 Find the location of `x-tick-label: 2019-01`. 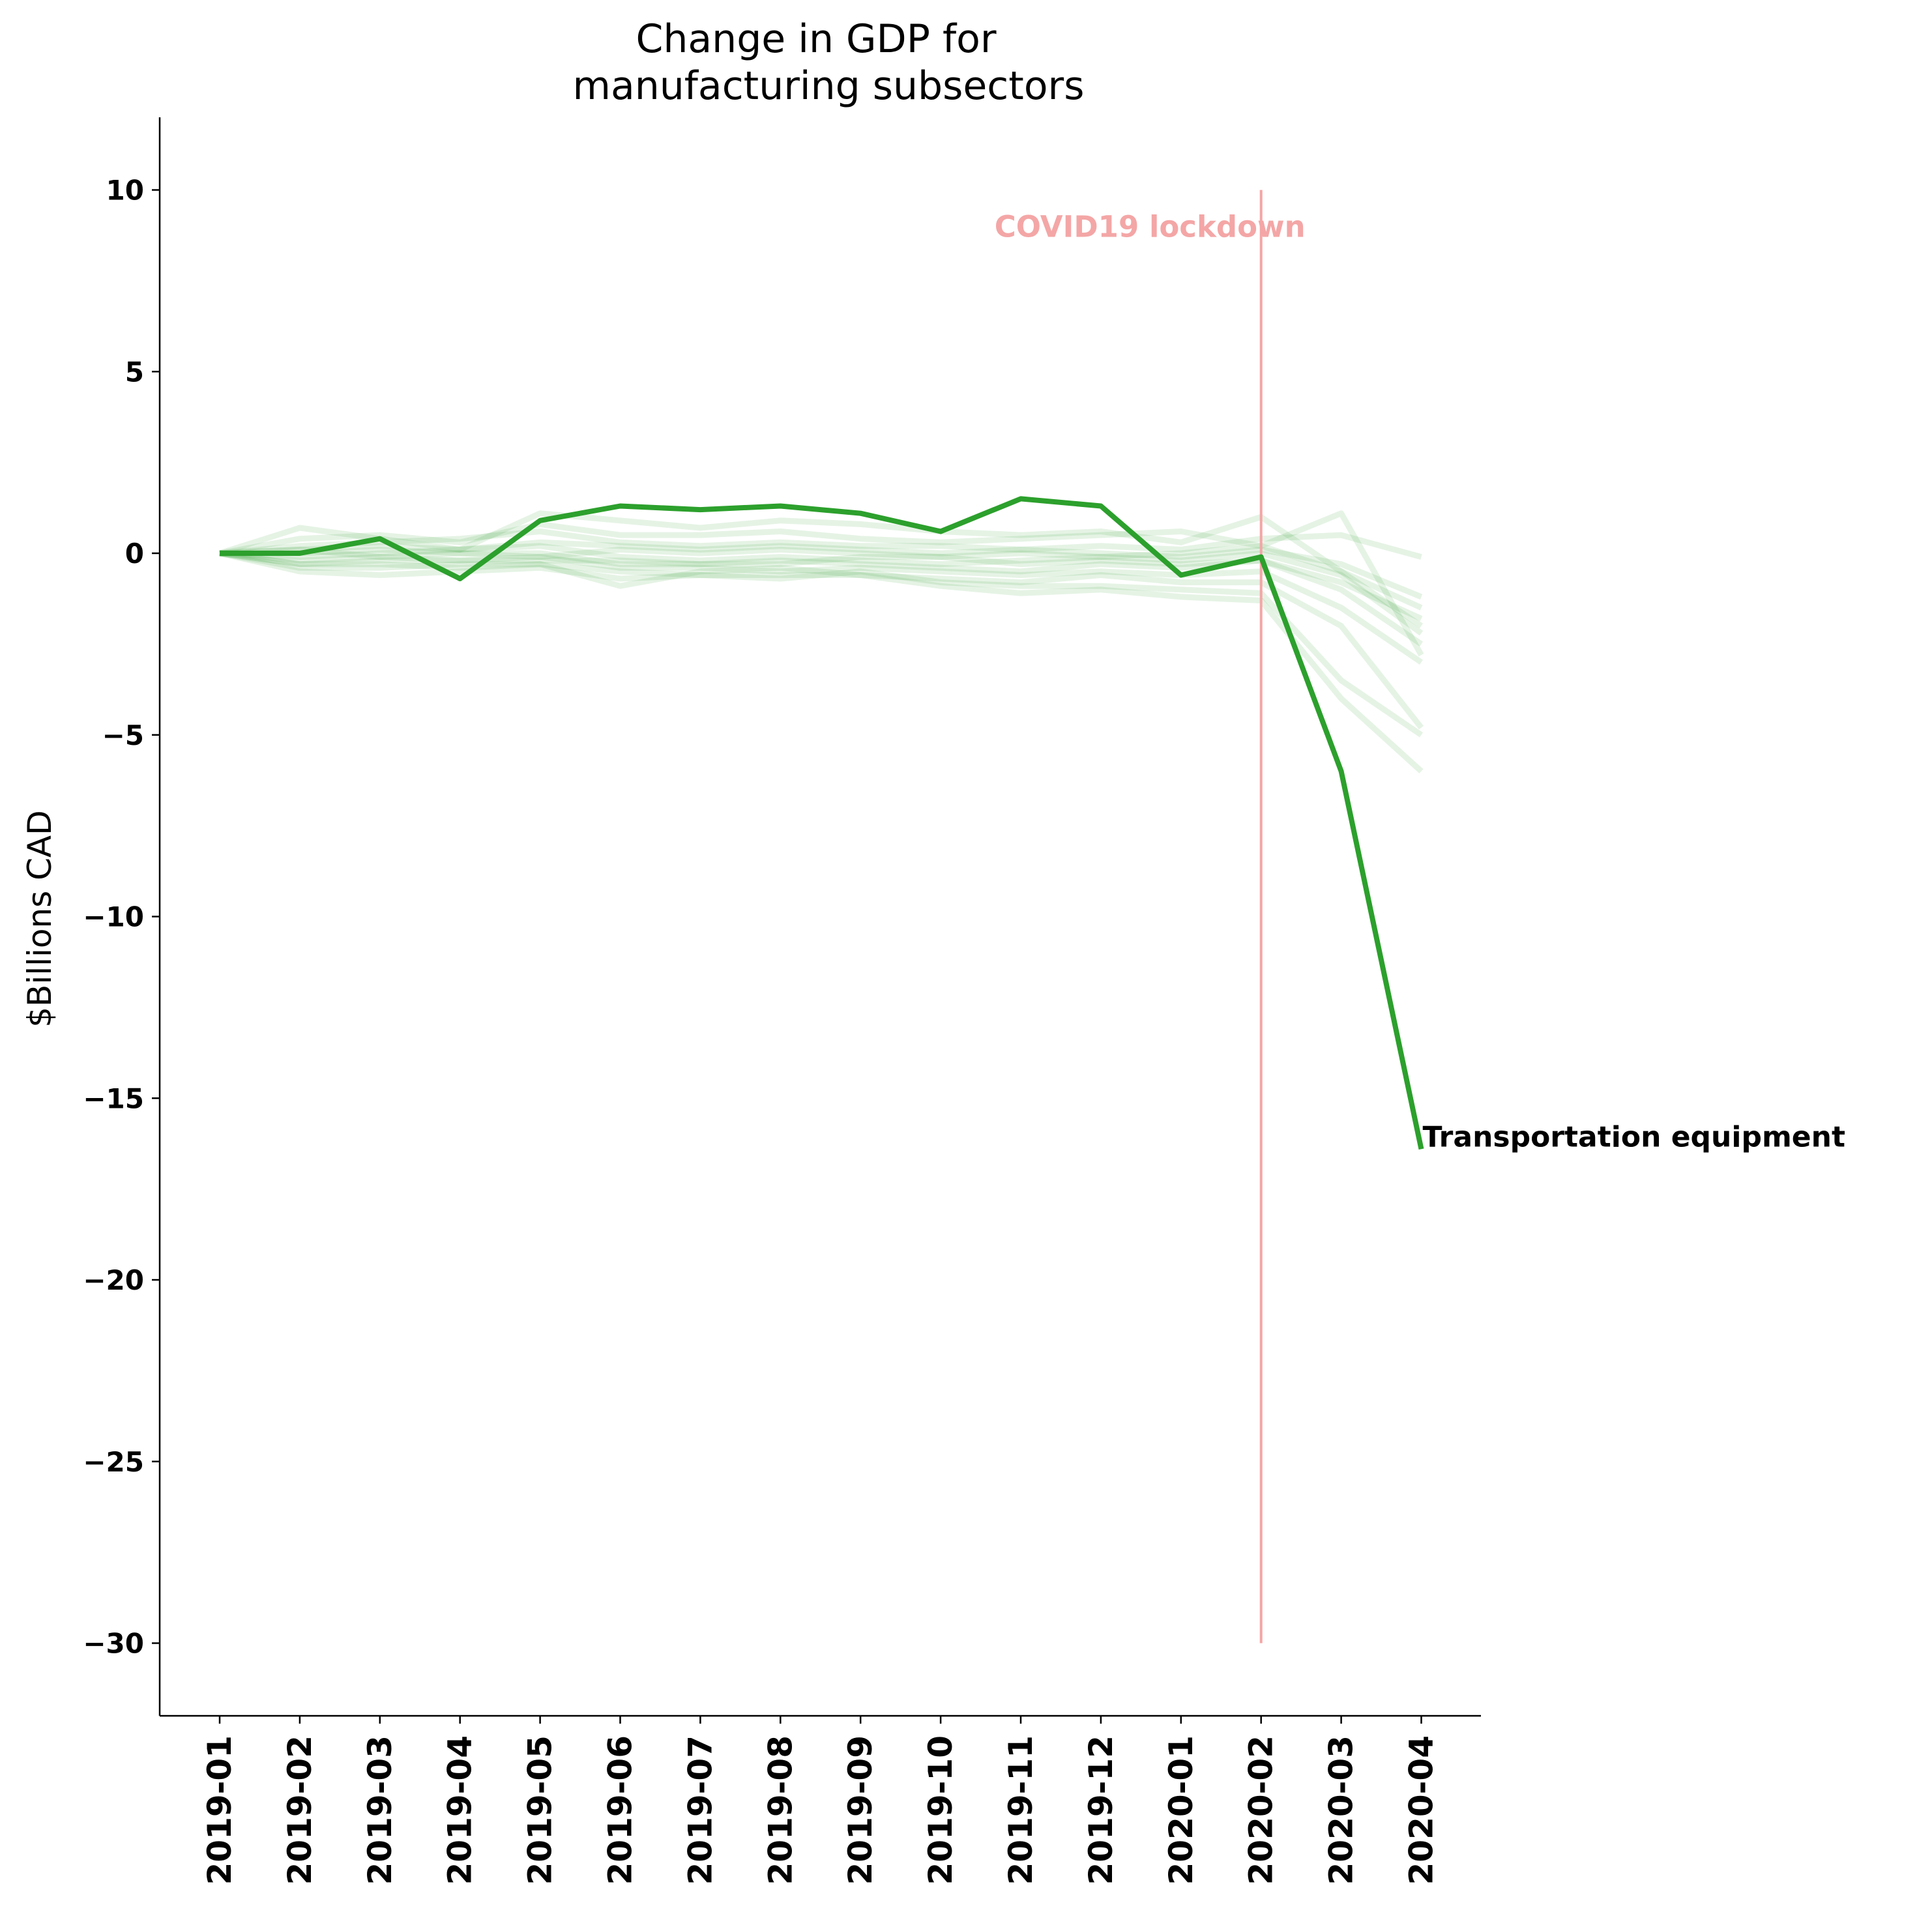

x-tick-label: 2019-01 is located at coordinates (220, 1810).